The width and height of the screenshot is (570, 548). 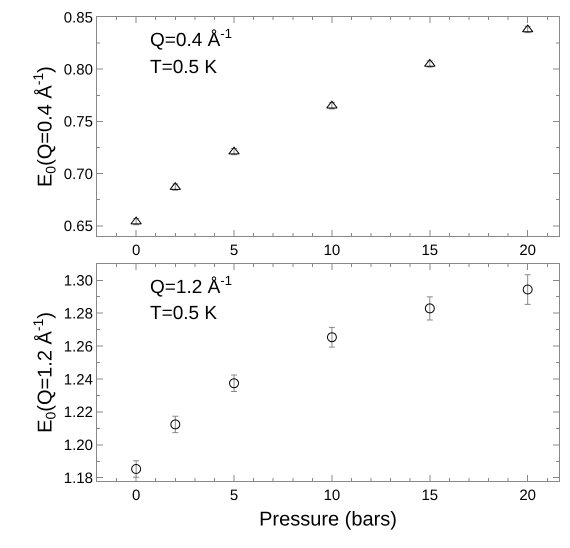 I want to click on y-tick-label: 1.22, so click(x=78, y=413).